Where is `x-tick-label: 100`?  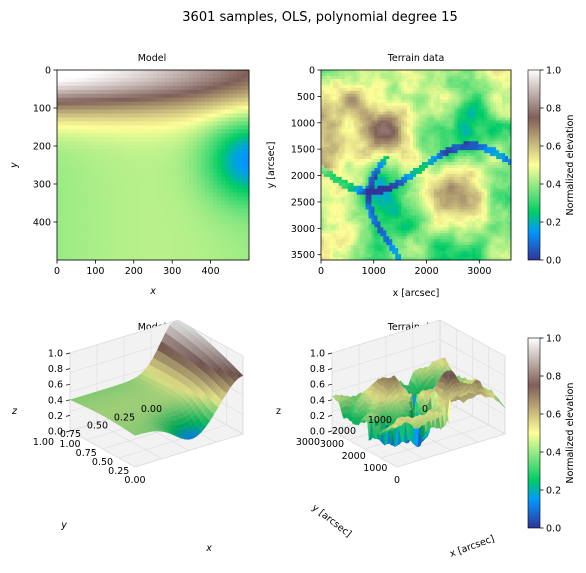 x-tick-label: 100 is located at coordinates (95, 271).